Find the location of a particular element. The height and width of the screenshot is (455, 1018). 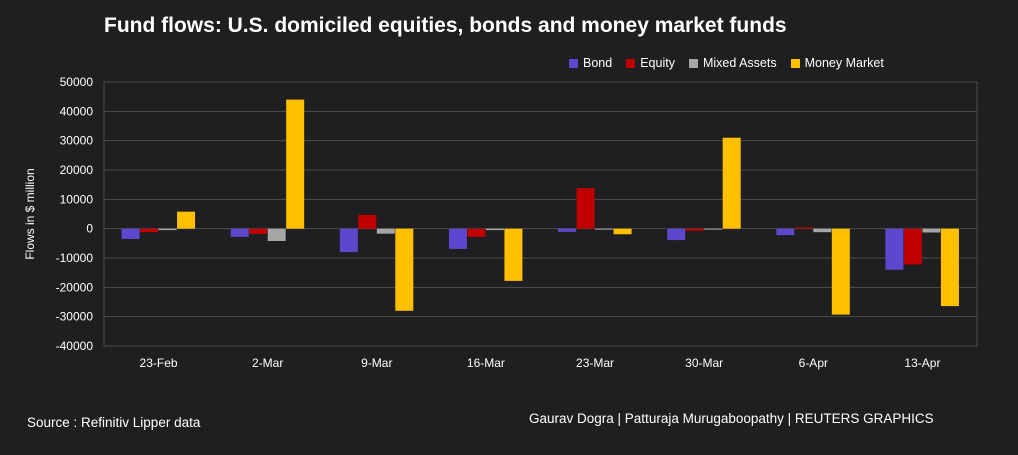

legend-swatch-mixed-assets is located at coordinates (693, 63).